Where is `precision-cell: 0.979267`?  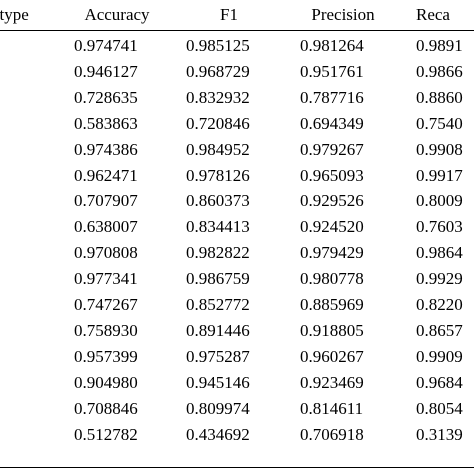 precision-cell: 0.979267 is located at coordinates (332, 149).